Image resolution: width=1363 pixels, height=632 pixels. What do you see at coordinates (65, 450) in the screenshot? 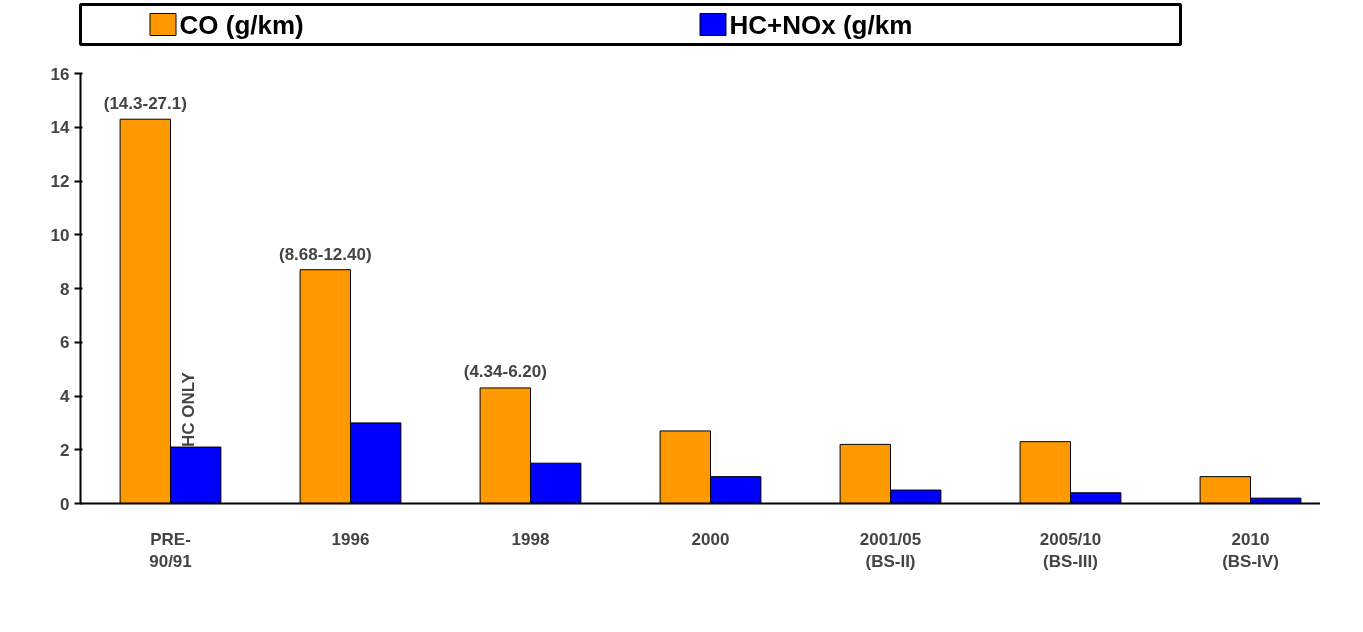
I see `y-tick-label: 2` at bounding box center [65, 450].